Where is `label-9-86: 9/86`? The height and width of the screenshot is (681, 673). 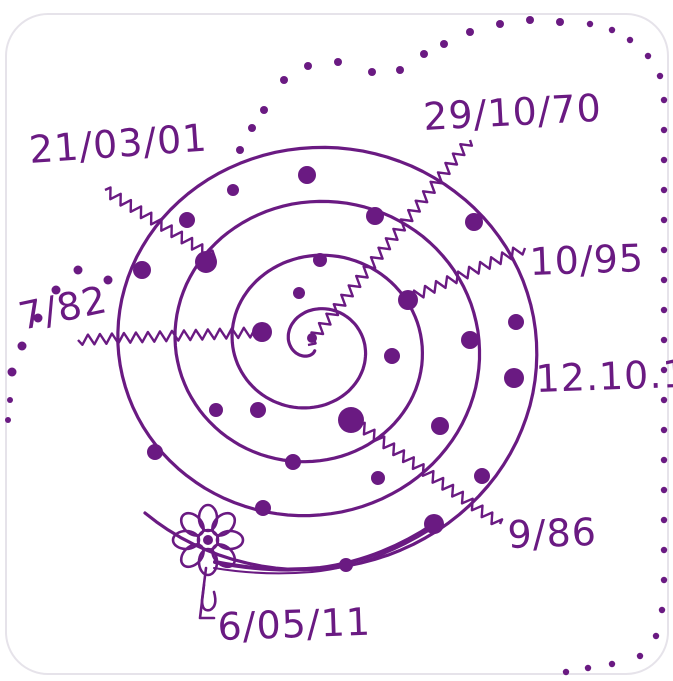
label-9-86: 9/86 is located at coordinates (552, 533).